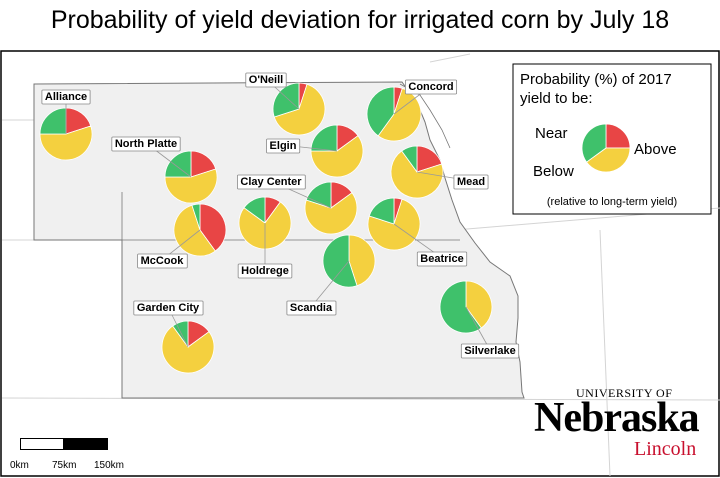  Describe the element at coordinates (213, 227) in the screenshot. I see `pie-mccook-below-slice` at that location.